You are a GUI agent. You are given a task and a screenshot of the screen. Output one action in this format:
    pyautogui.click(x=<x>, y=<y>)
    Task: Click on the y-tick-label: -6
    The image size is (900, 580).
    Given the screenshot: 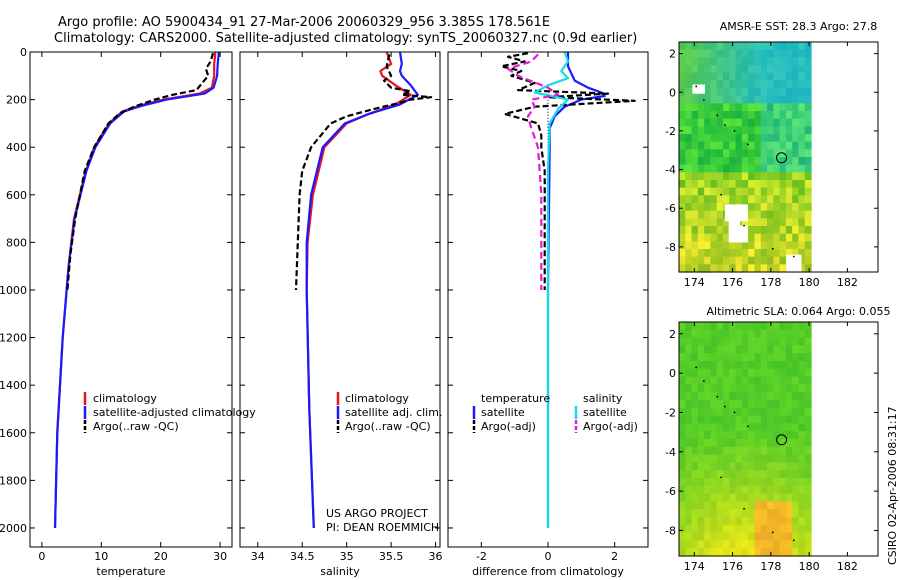 What is the action you would take?
    pyautogui.click(x=670, y=491)
    